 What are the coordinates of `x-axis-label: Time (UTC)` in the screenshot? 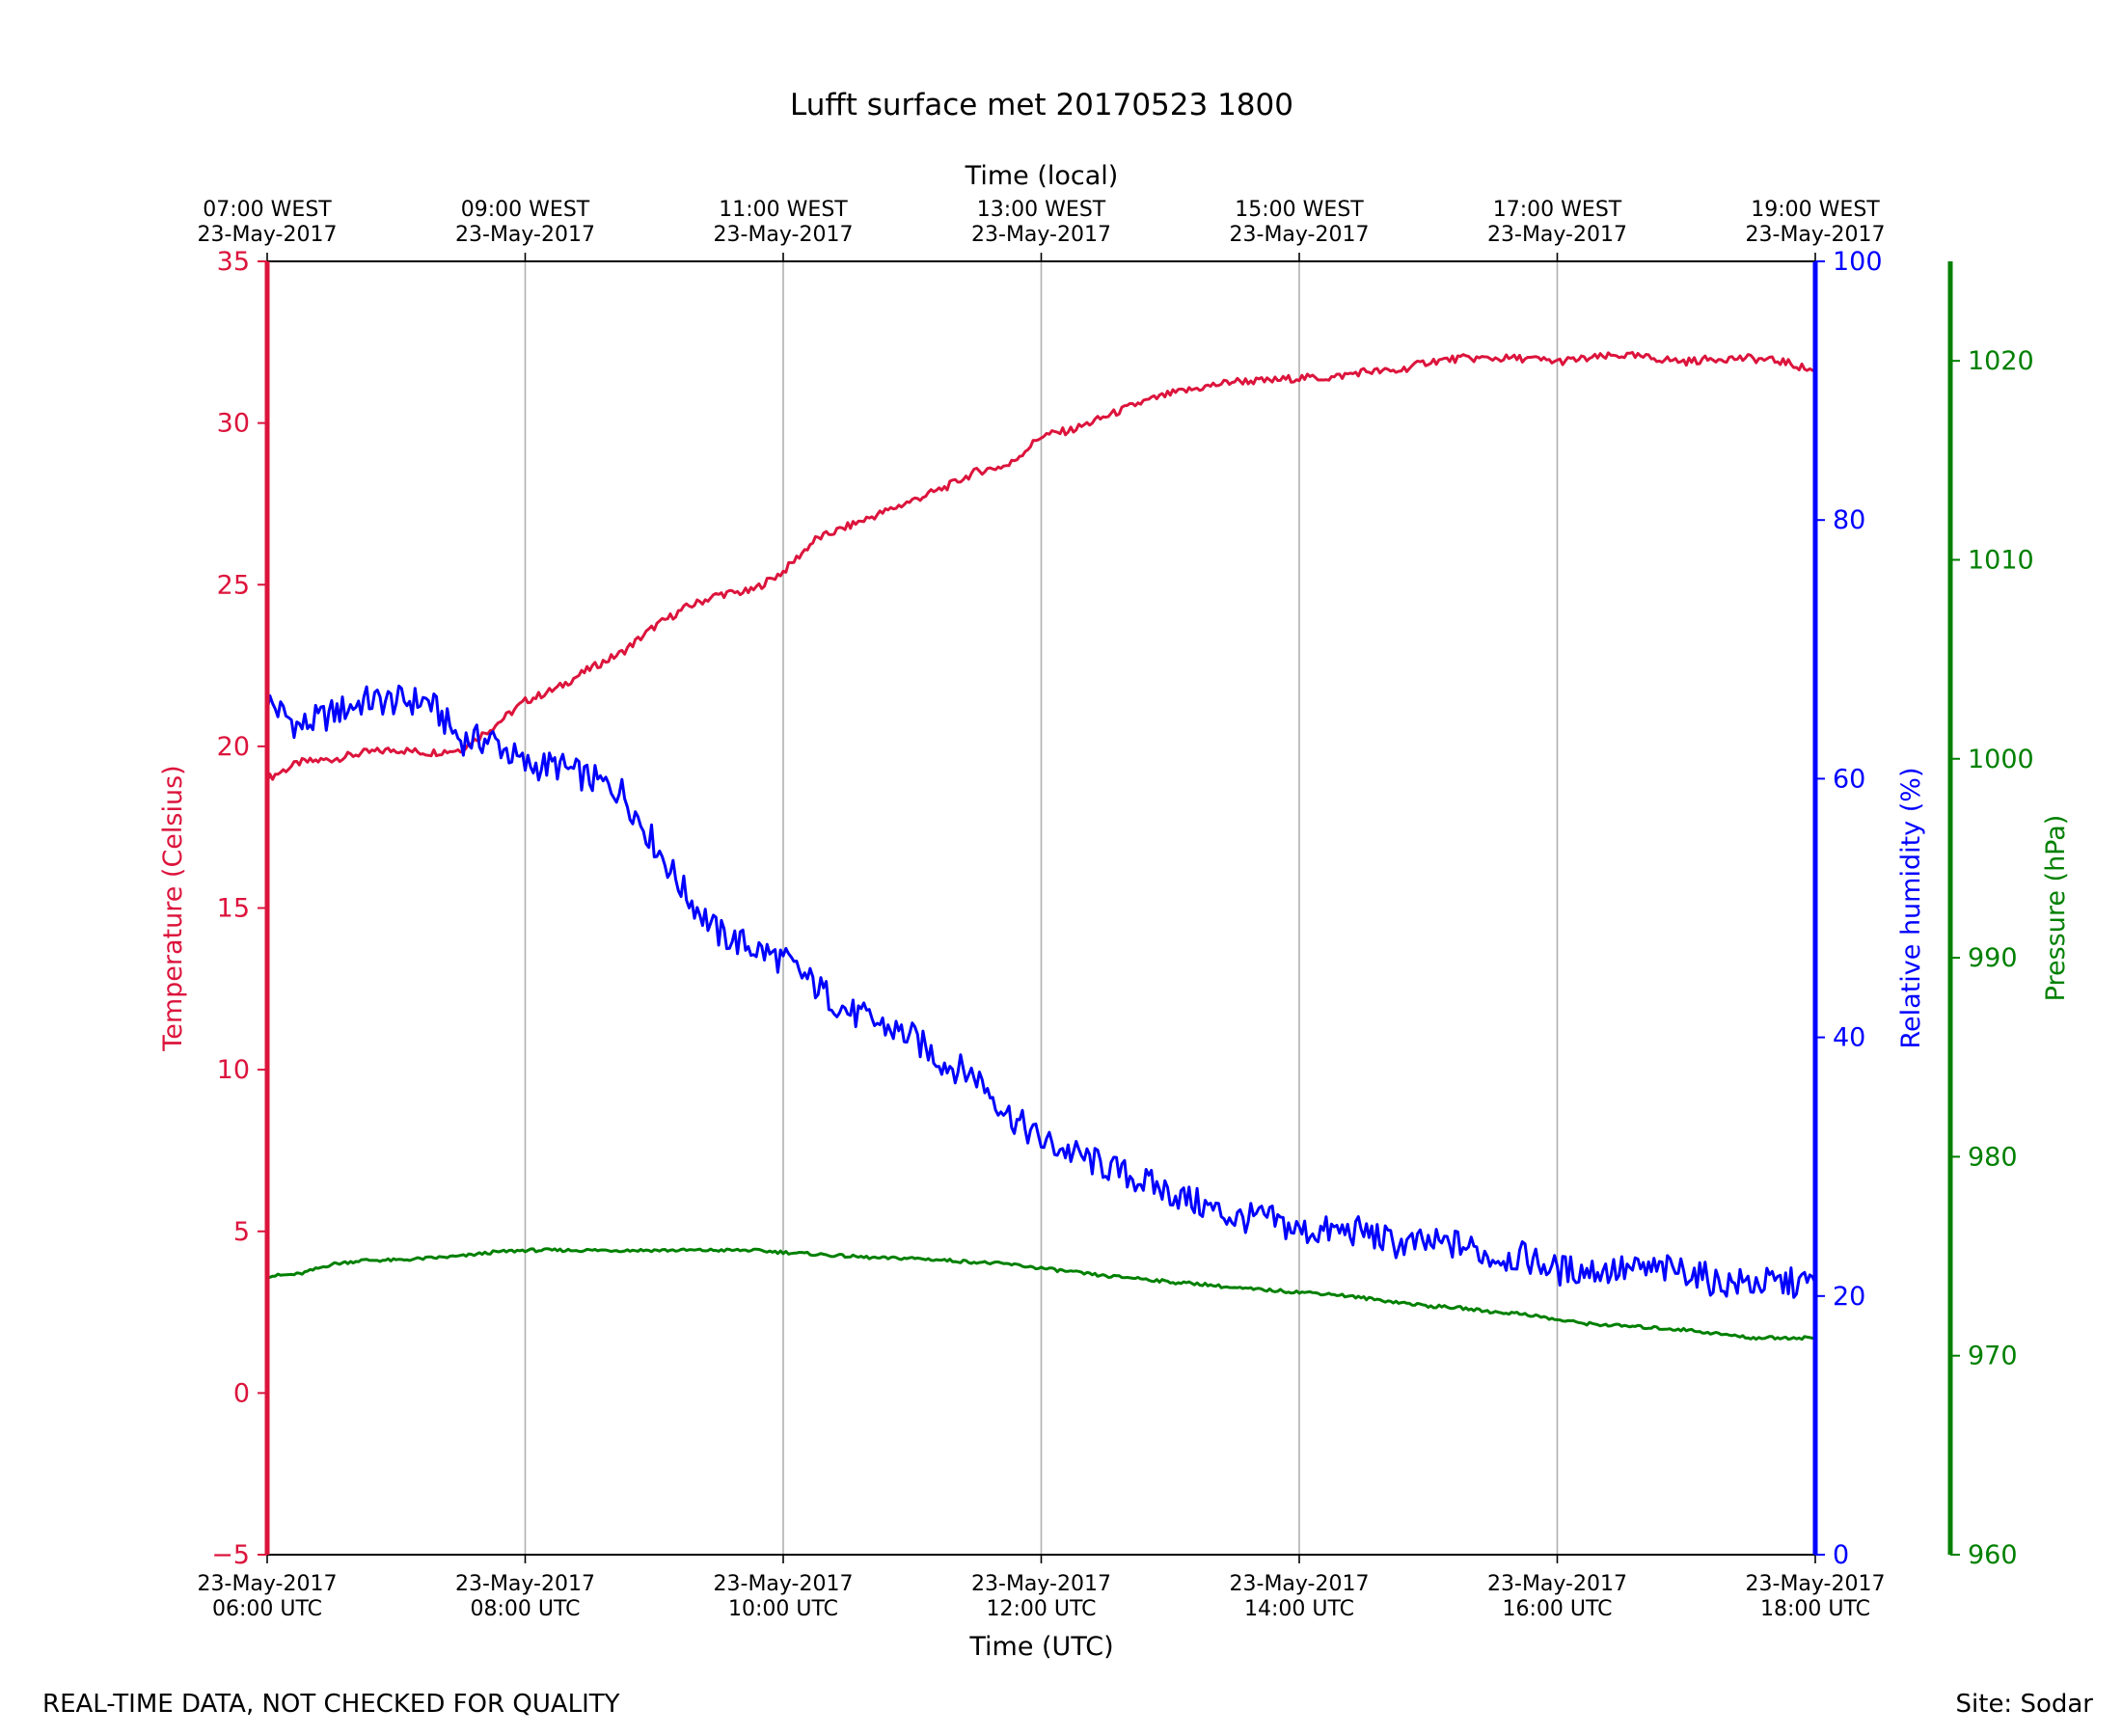 It's located at (1040, 1647).